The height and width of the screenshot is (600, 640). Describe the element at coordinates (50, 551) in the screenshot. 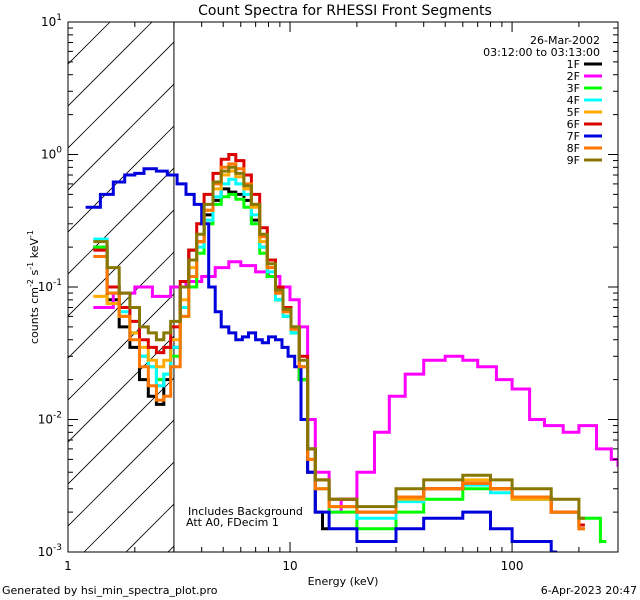

I see `y-tick-label: 10⁻³` at that location.